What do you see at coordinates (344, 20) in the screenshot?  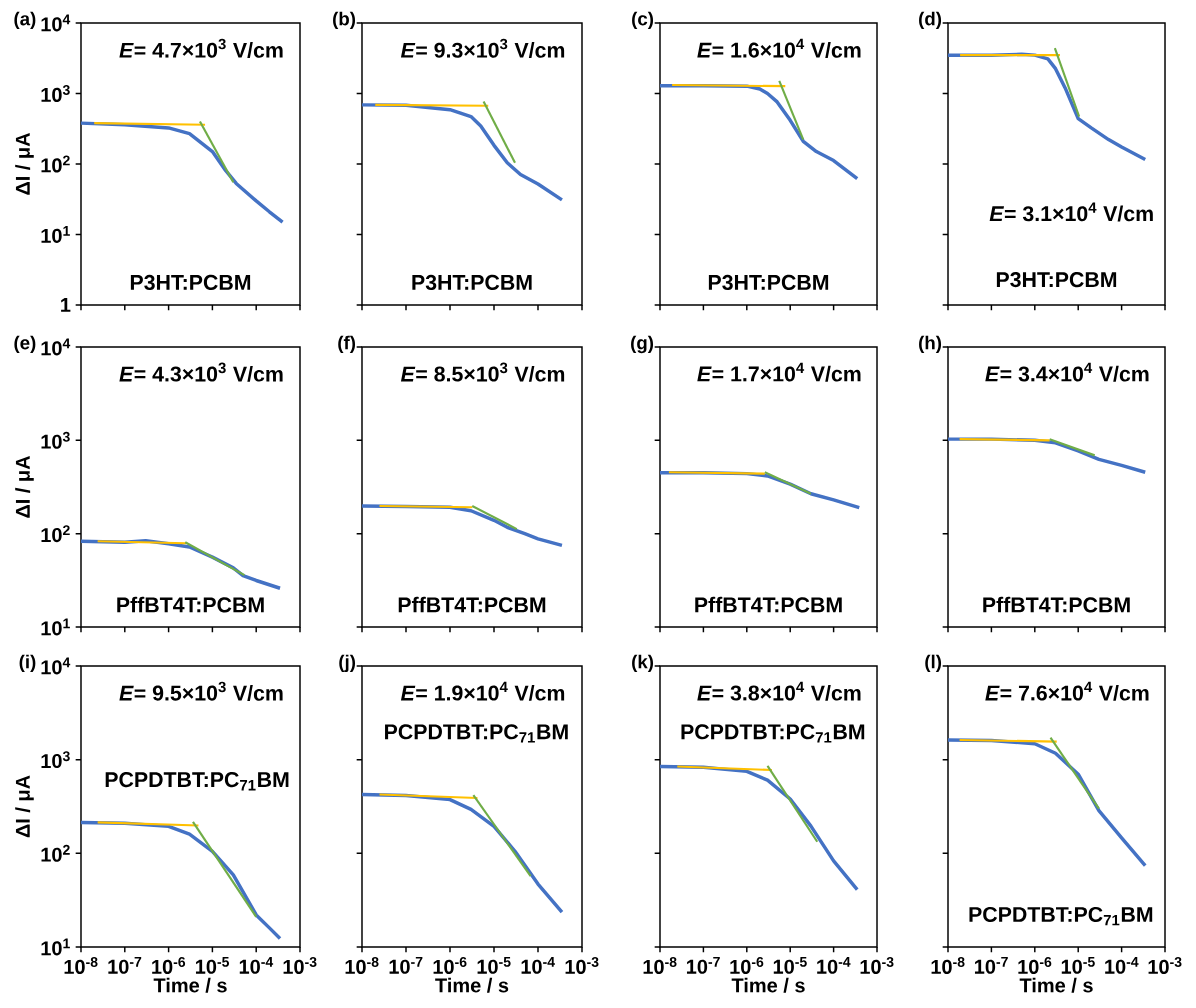 I see `chart-title: (b)` at bounding box center [344, 20].